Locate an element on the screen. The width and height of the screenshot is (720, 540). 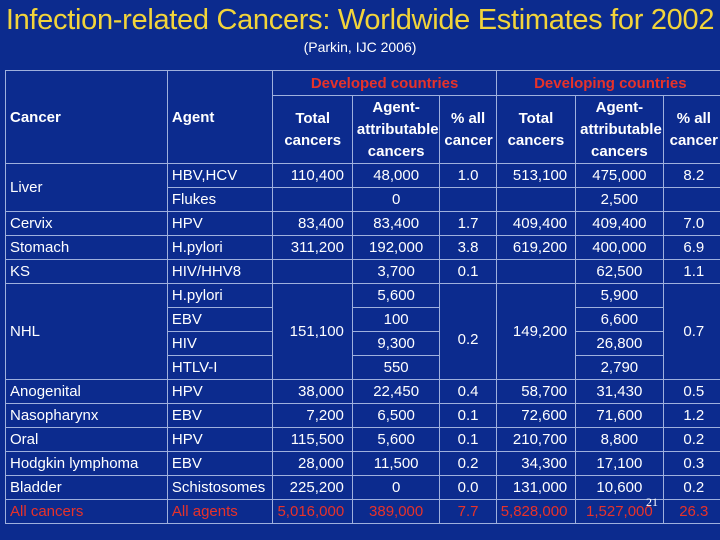
cell: 48,000 is located at coordinates (396, 175).